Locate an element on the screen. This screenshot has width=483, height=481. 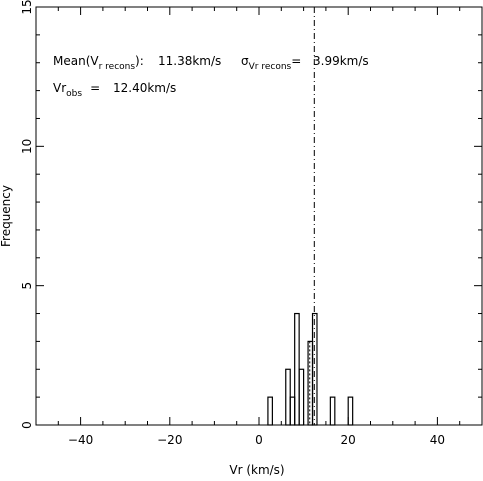
mean-value: 11.38km/s is located at coordinates (189, 61).